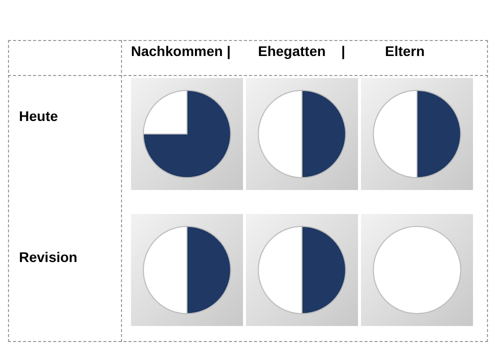 The width and height of the screenshot is (495, 353). I want to click on text: Nachkommen |, so click(181, 51).